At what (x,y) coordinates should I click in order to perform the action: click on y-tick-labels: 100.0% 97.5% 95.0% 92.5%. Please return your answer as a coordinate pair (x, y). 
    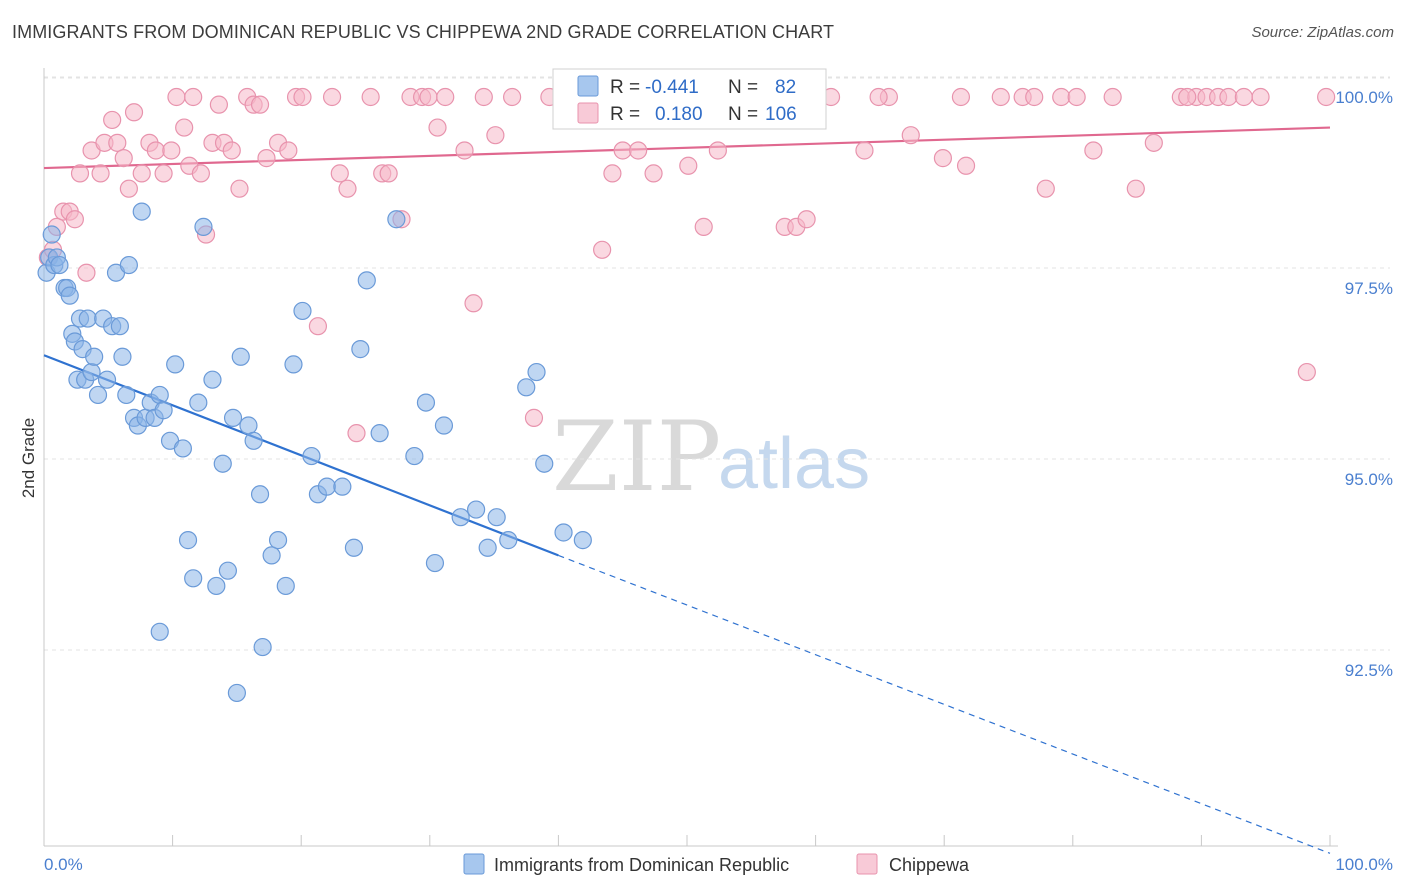
    Looking at the image, I should click on (1364, 384).